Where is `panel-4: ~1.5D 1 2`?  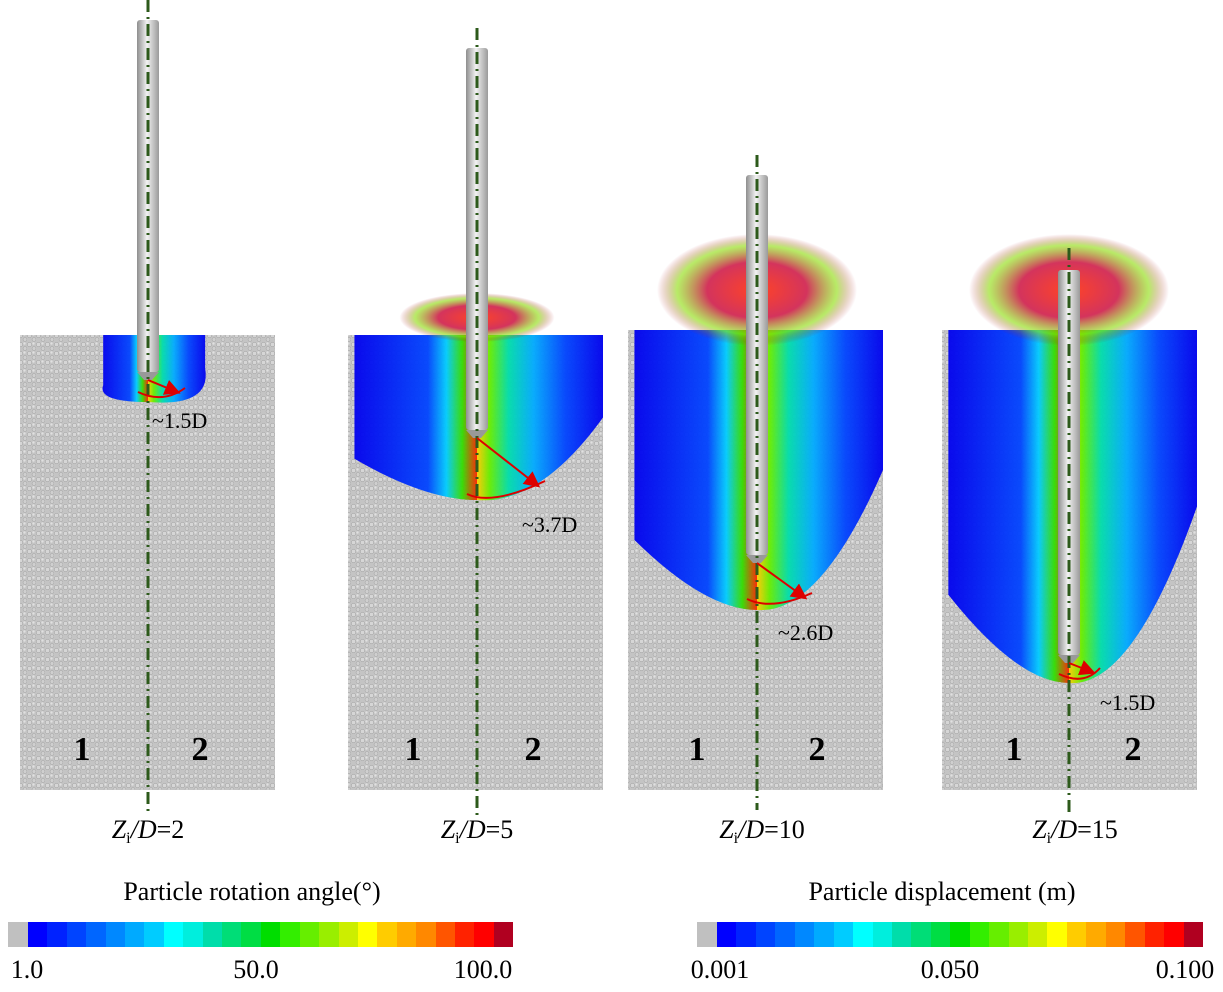 panel-4: ~1.5D 1 2 is located at coordinates (1069, 524).